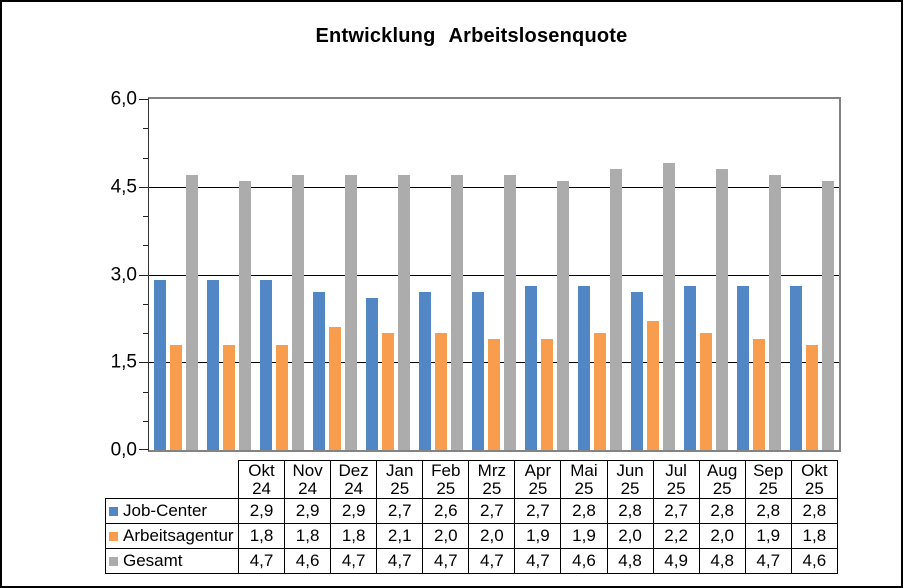 This screenshot has width=903, height=588. What do you see at coordinates (676, 536) in the screenshot?
I see `value-cell: 2,2` at bounding box center [676, 536].